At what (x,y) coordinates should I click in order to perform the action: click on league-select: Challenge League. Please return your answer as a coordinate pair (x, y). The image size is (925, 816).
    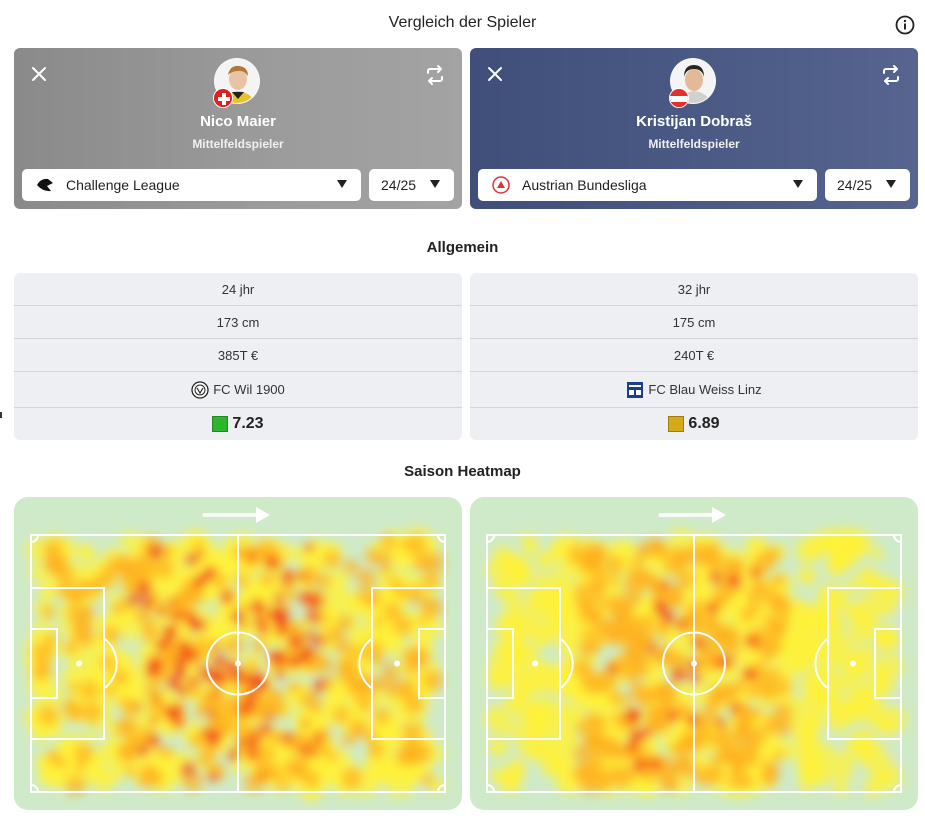
    Looking at the image, I should click on (191, 185).